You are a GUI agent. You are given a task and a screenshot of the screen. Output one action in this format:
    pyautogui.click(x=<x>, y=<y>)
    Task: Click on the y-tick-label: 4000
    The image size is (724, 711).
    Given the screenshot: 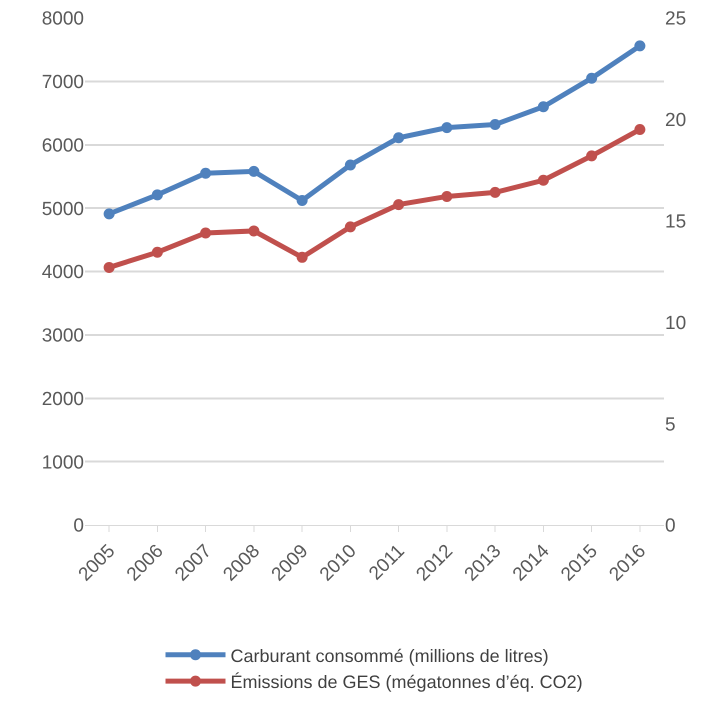 What is the action you would take?
    pyautogui.click(x=63, y=273)
    